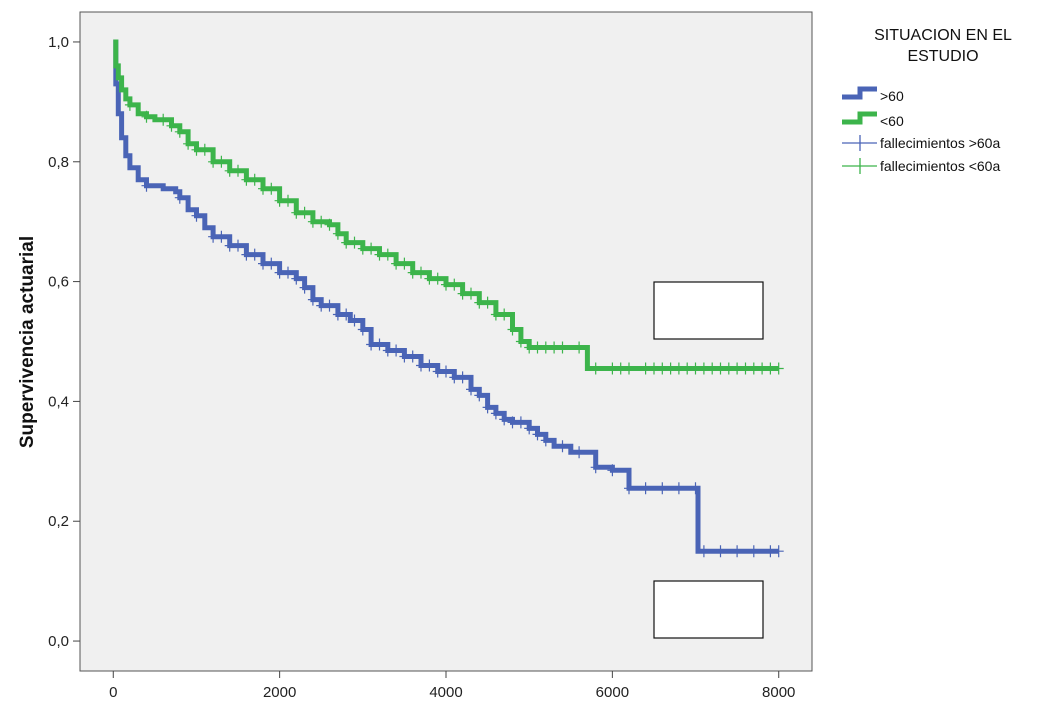  Describe the element at coordinates (892, 121) in the screenshot. I see `legend-label-under-60: <60` at that location.